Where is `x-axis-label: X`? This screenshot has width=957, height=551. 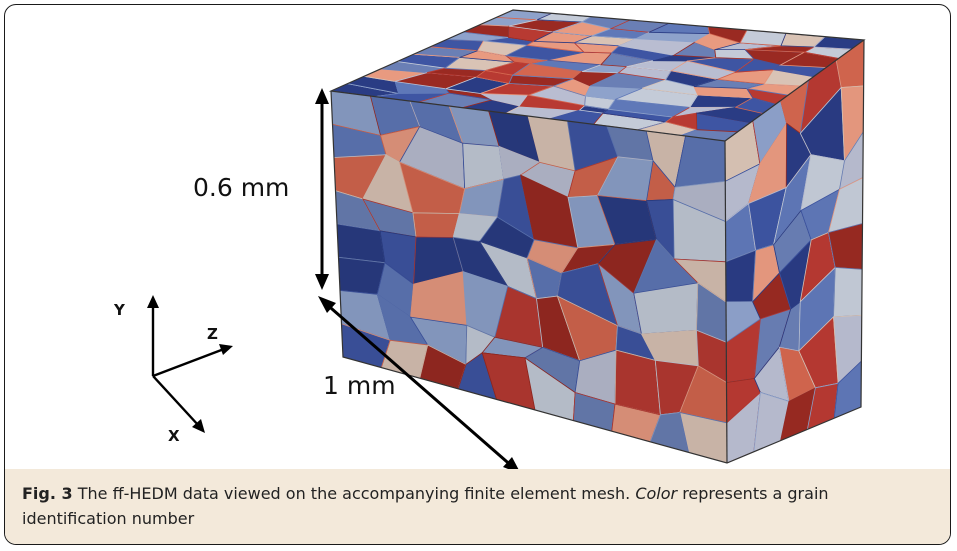
x-axis-label: X is located at coordinates (174, 436).